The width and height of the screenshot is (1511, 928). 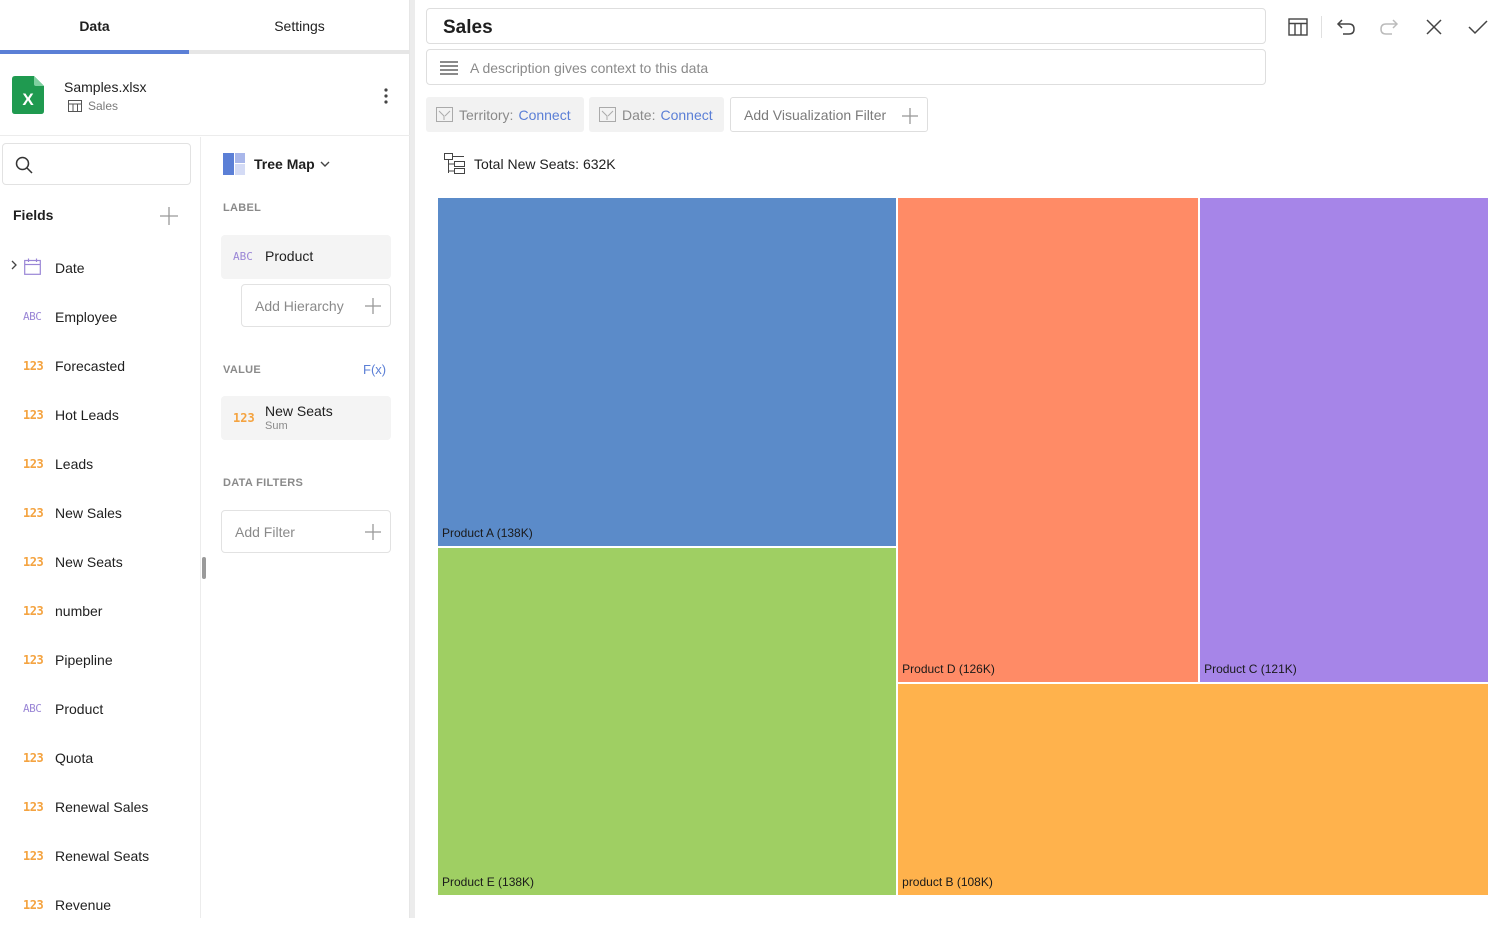 What do you see at coordinates (24, 165) in the screenshot?
I see `search-icon` at bounding box center [24, 165].